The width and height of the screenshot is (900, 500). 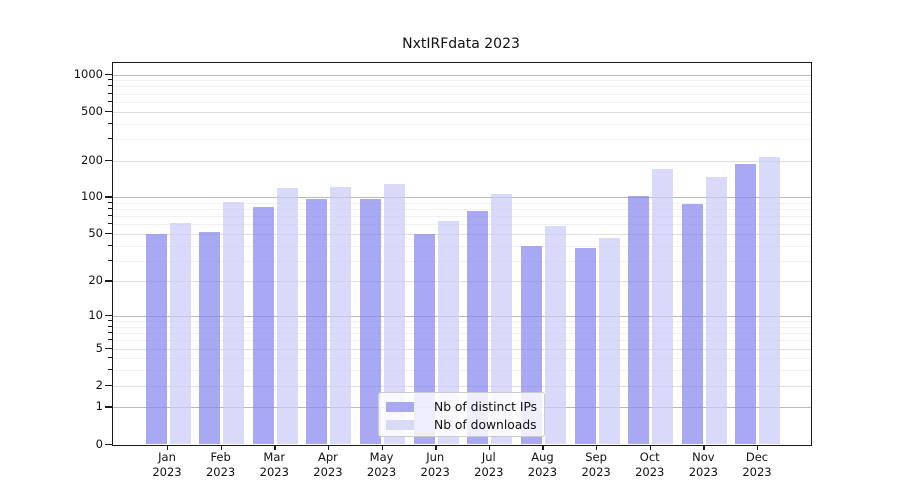 What do you see at coordinates (382, 465) in the screenshot?
I see `x-tick-label: May 2023` at bounding box center [382, 465].